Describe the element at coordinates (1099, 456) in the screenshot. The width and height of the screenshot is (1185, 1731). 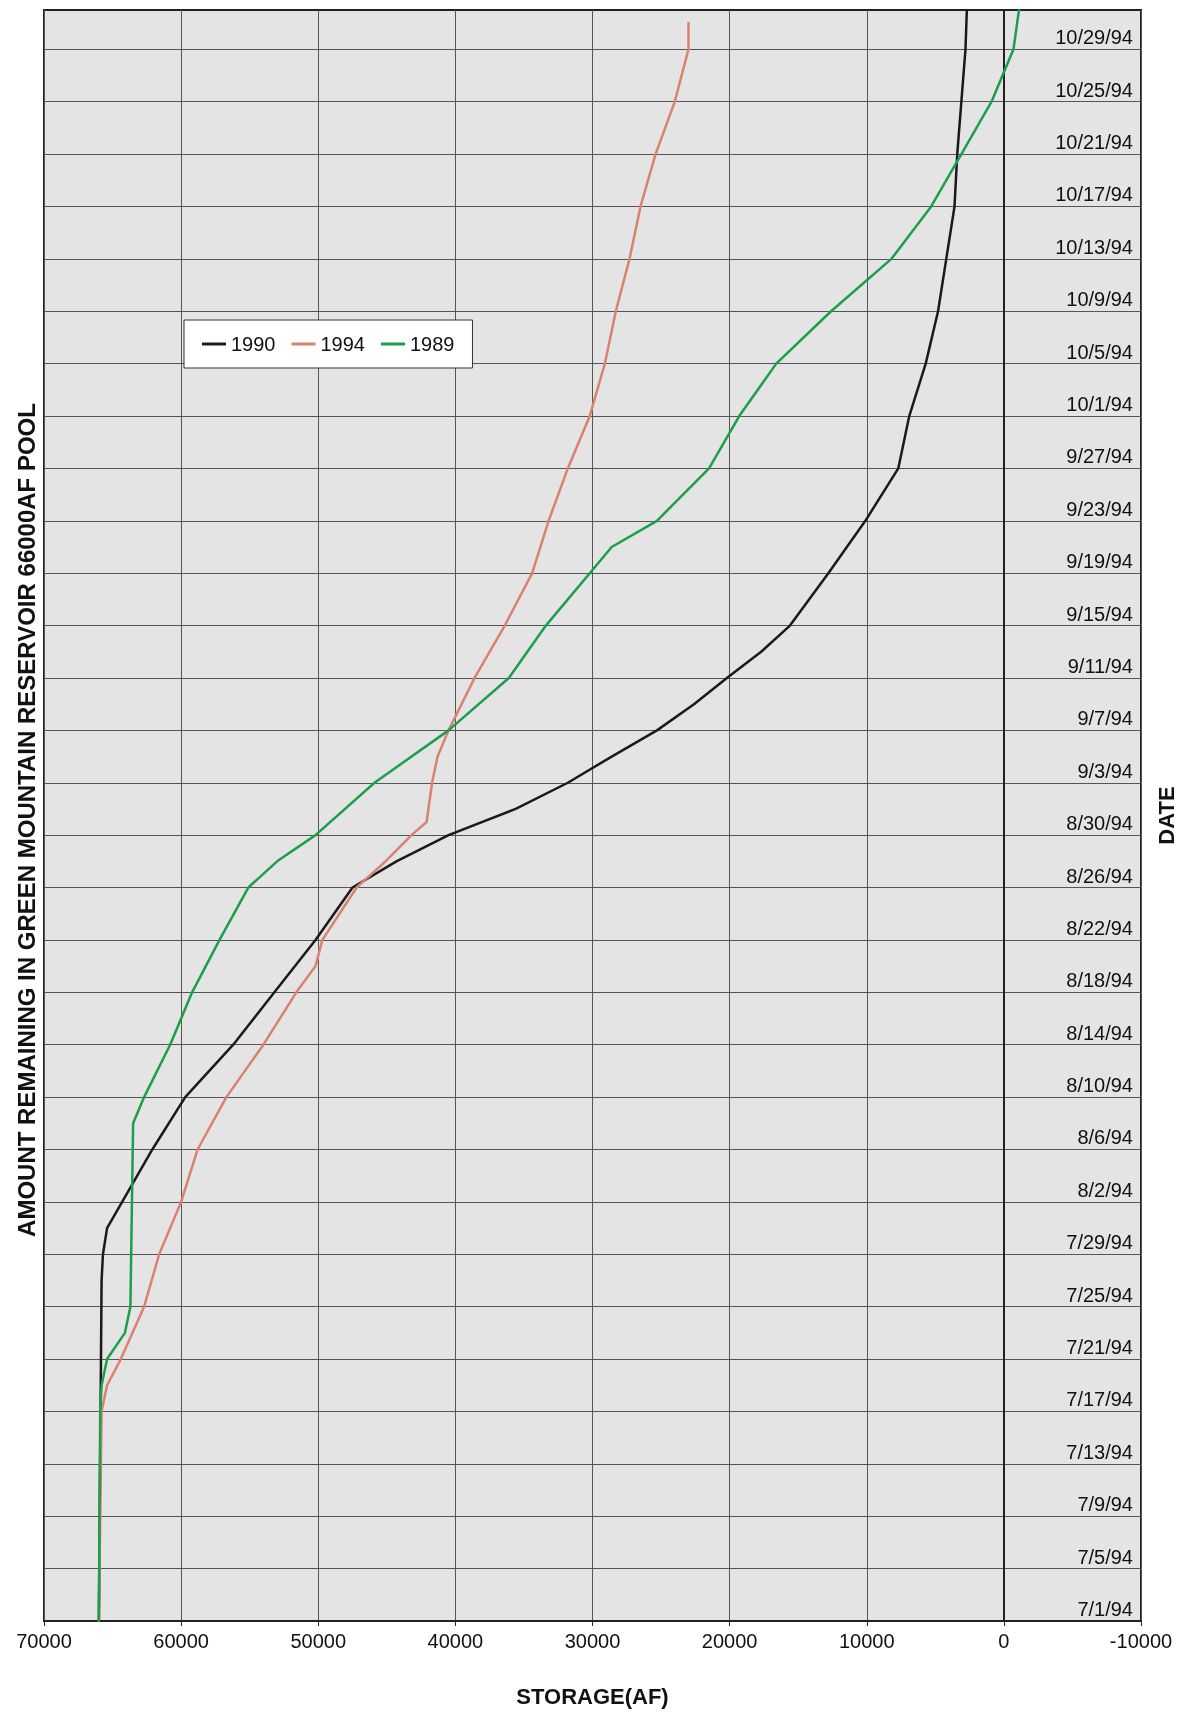
I see `y-tick-label: 9/27/94` at that location.